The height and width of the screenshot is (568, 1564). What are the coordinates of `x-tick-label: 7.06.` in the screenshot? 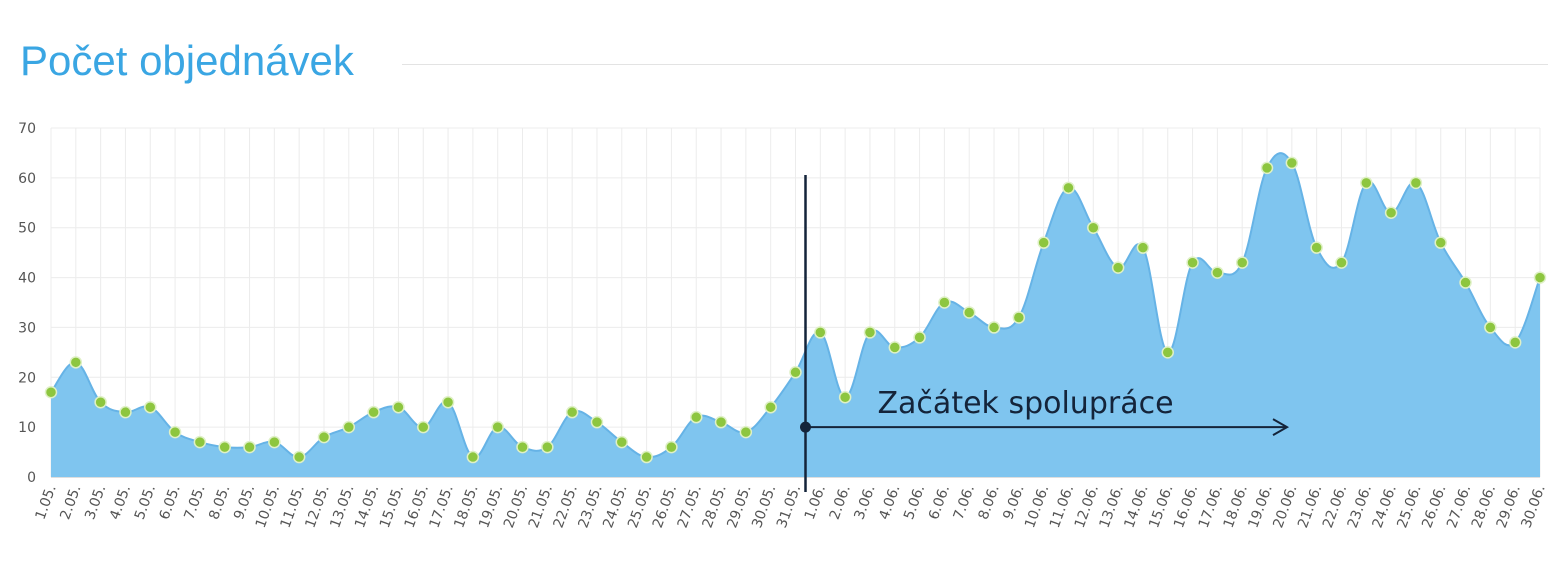 It's located at (964, 502).